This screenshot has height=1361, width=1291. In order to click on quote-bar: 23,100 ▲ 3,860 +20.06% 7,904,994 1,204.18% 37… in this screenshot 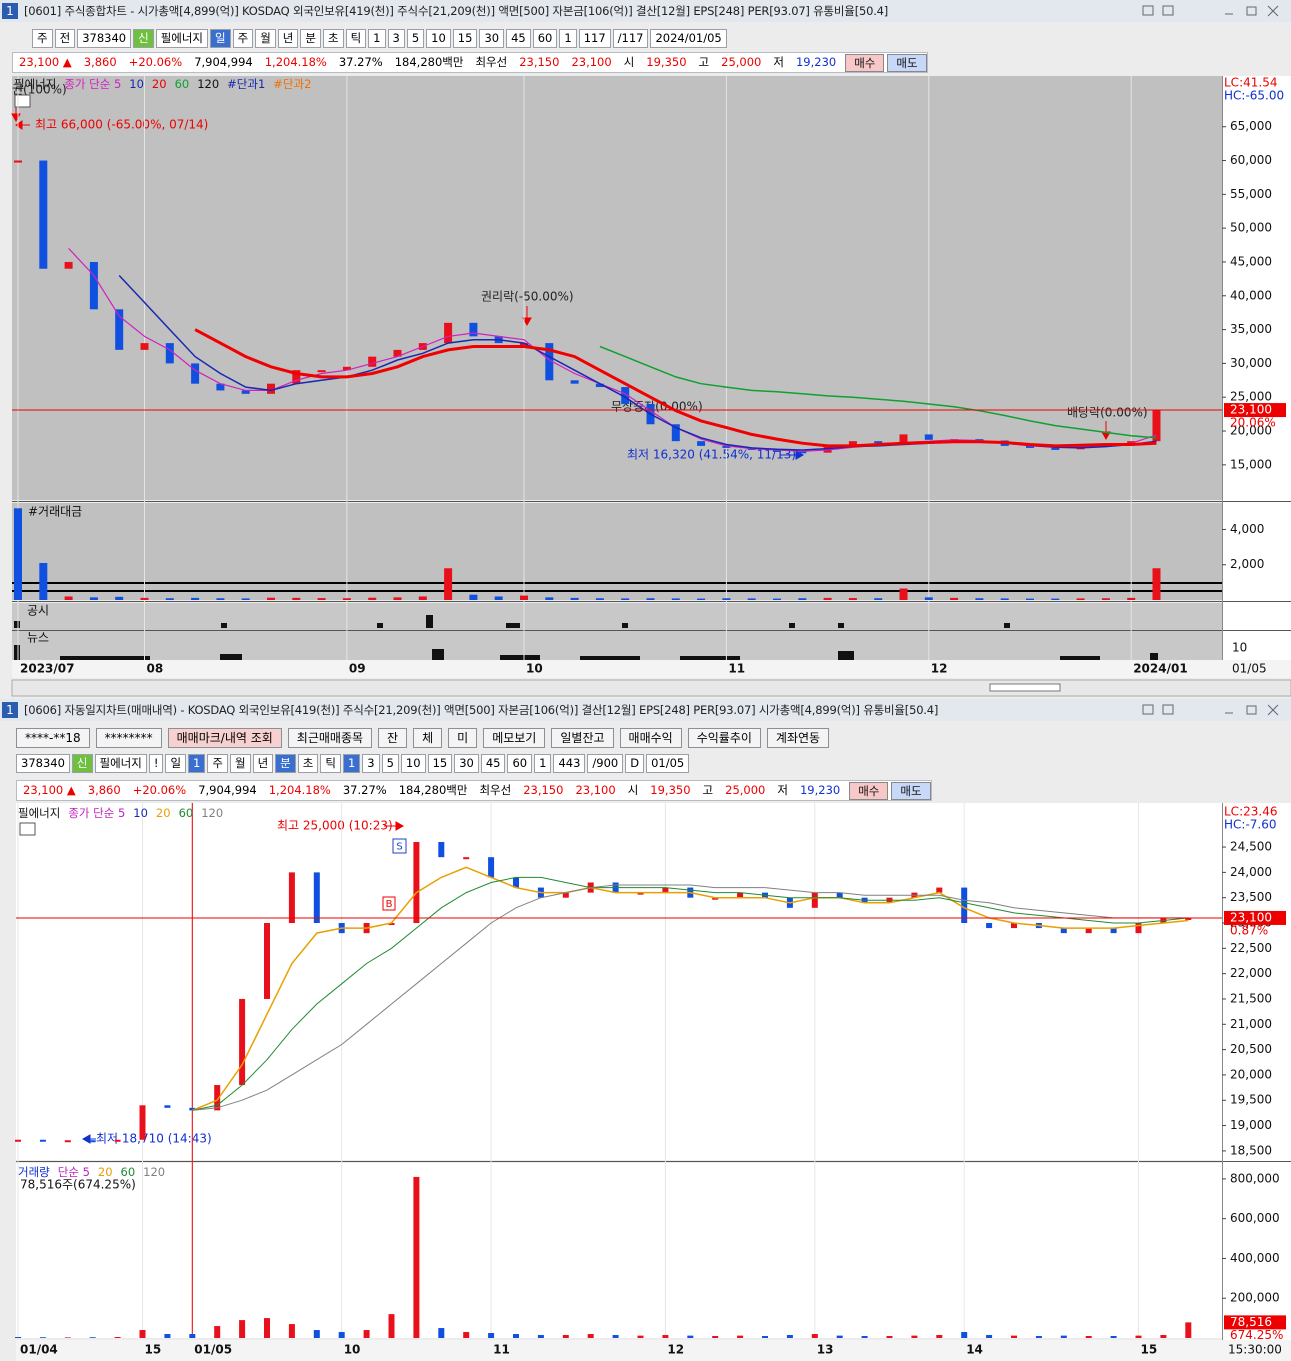, I will do `click(474, 790)`.